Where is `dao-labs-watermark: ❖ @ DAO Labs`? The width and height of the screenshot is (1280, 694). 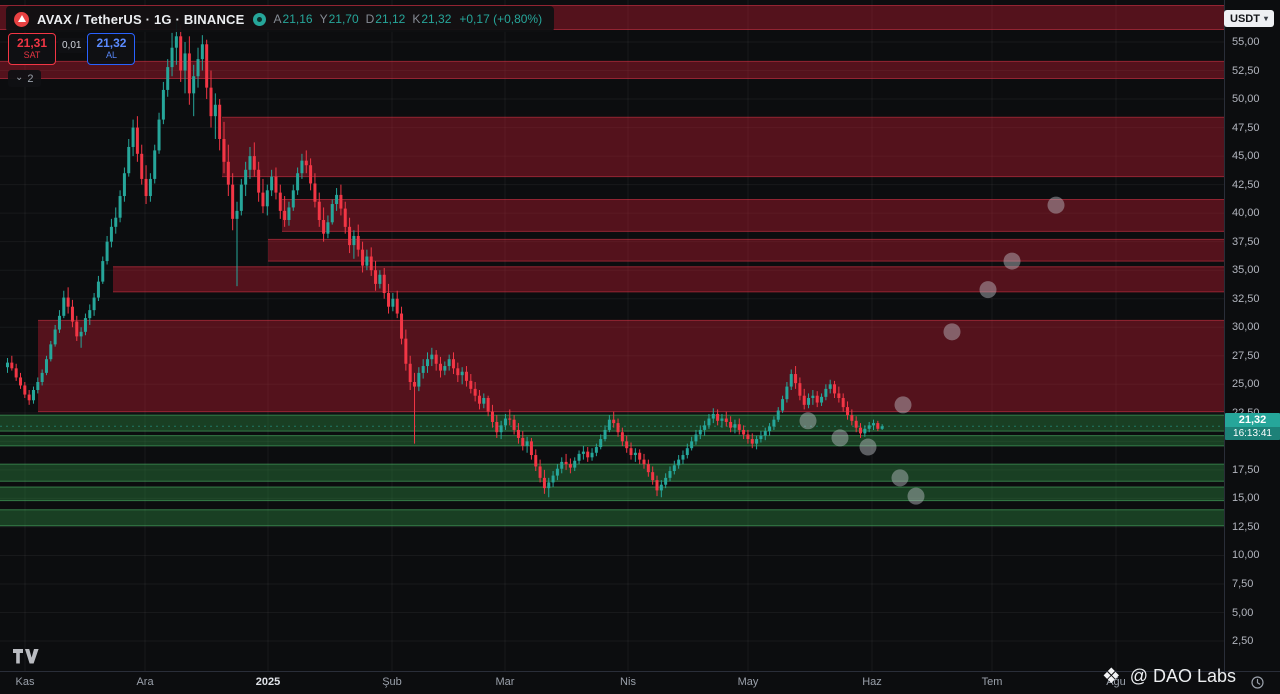
dao-labs-watermark: ❖ @ DAO Labs is located at coordinates (1169, 676).